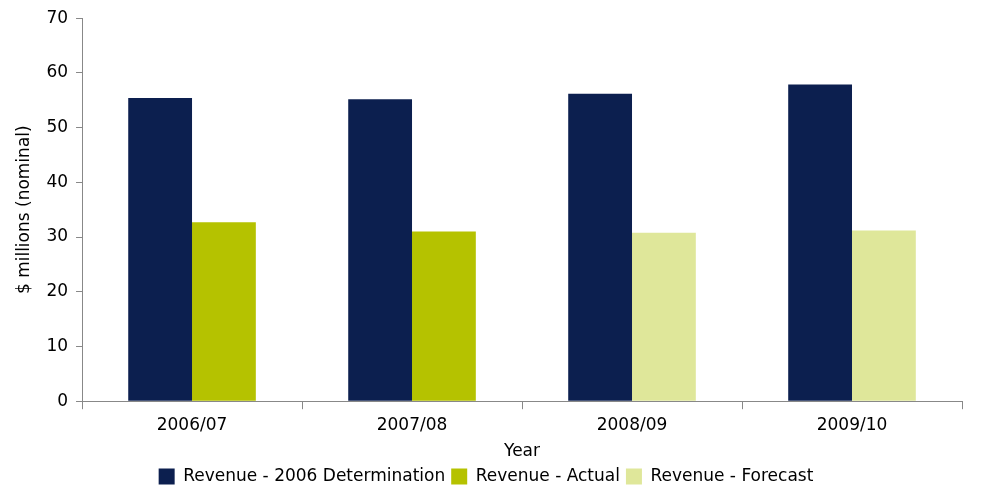 Image resolution: width=1002 pixels, height=495 pixels. What do you see at coordinates (22, 210) in the screenshot?
I see `y-axis-title: $ millions (nominal)` at bounding box center [22, 210].